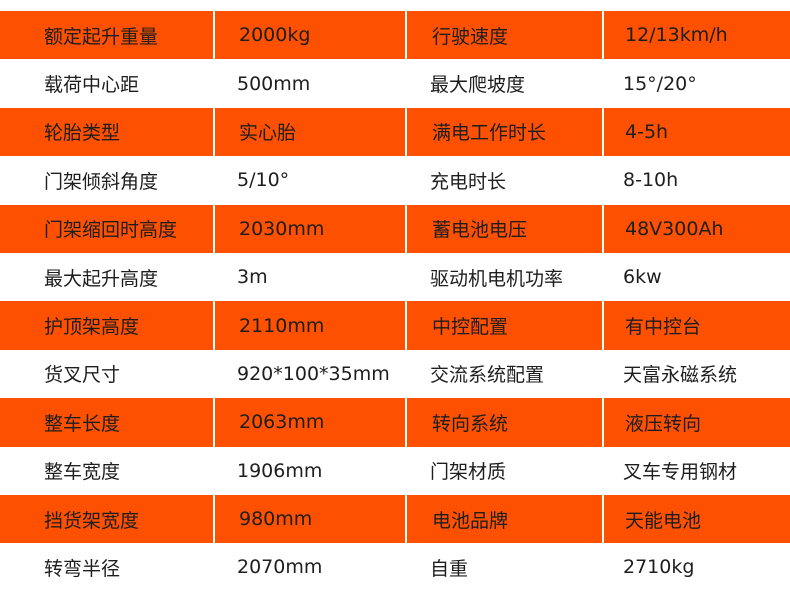  What do you see at coordinates (309, 422) in the screenshot?
I see `spec-value: 2063mm` at bounding box center [309, 422].